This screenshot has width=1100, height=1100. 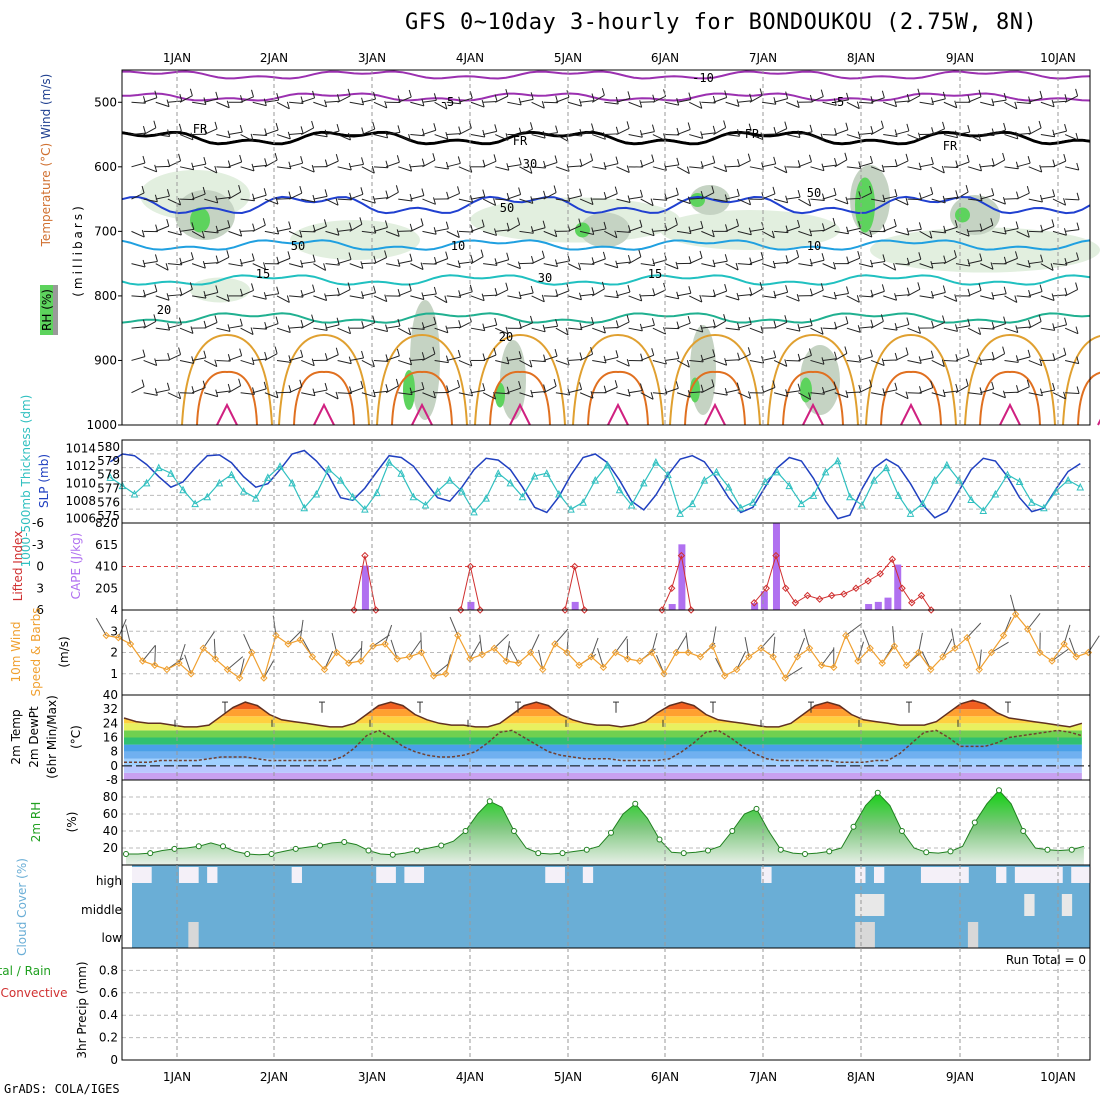 What do you see at coordinates (480, 610) in the screenshot?
I see `lifted-index-marker` at bounding box center [480, 610].